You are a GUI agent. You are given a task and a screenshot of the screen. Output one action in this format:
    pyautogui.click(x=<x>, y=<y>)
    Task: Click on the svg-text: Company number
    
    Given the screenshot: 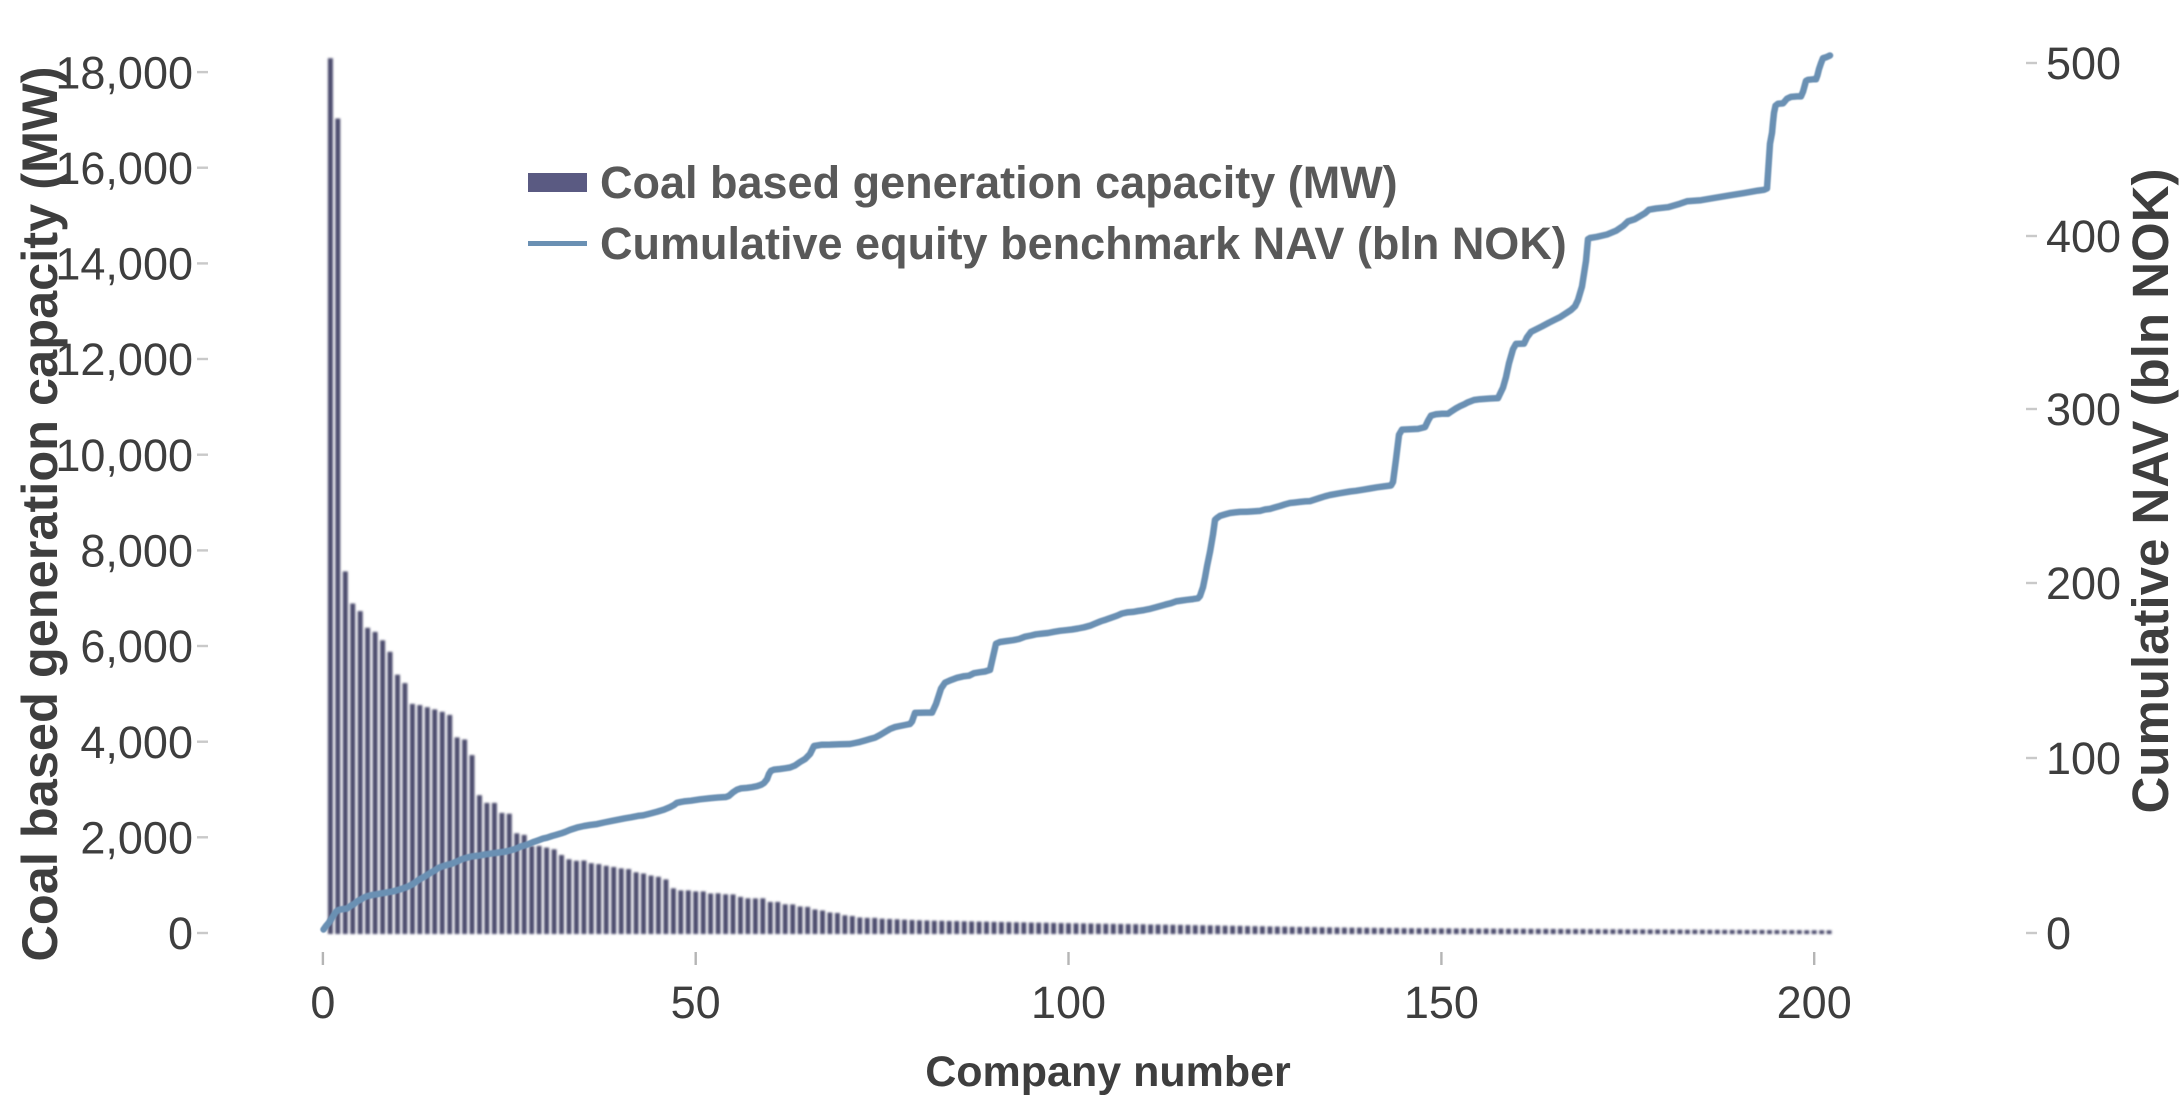 What is the action you would take?
    pyautogui.click(x=1108, y=1072)
    